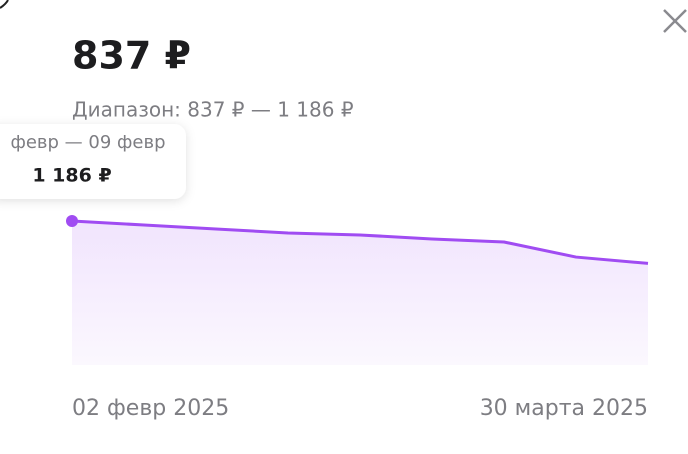 This screenshot has width=688, height=454. What do you see at coordinates (71, 176) in the screenshot?
I see `tooltip-value: 1 186 ₽` at bounding box center [71, 176].